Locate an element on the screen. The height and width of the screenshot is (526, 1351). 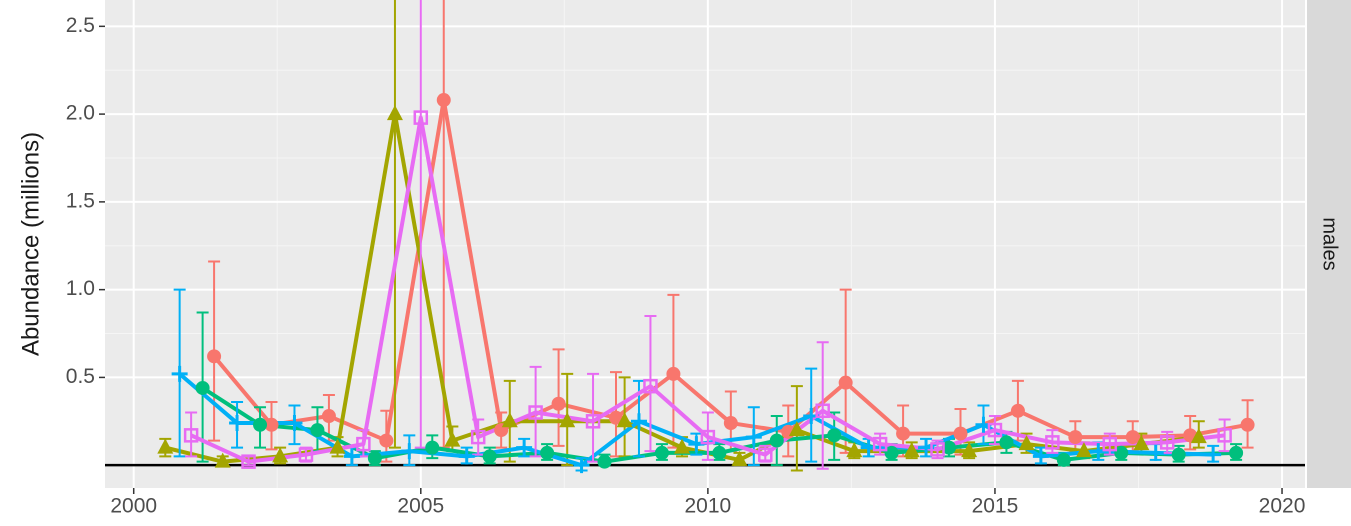
x-tick-label: 2015 is located at coordinates (995, 506).